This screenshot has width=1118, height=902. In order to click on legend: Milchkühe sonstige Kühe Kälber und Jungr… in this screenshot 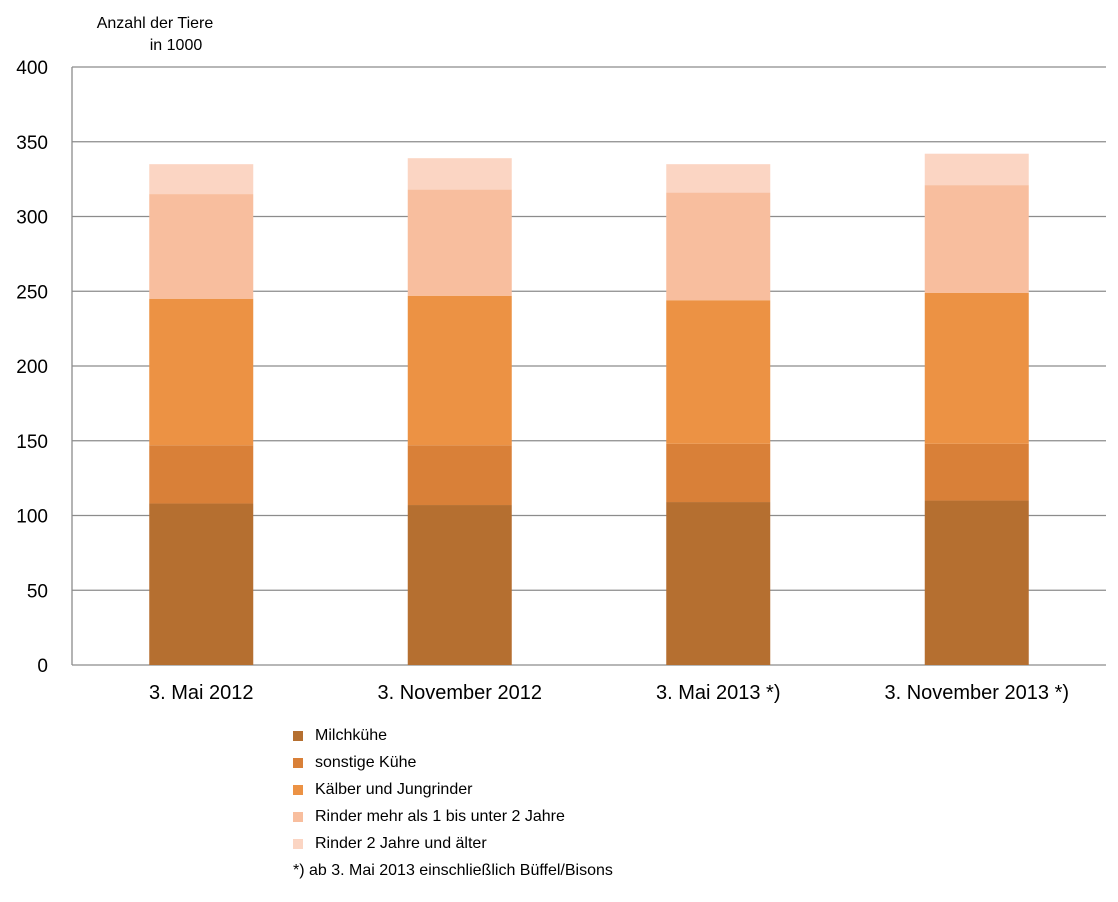, I will do `click(453, 803)`.